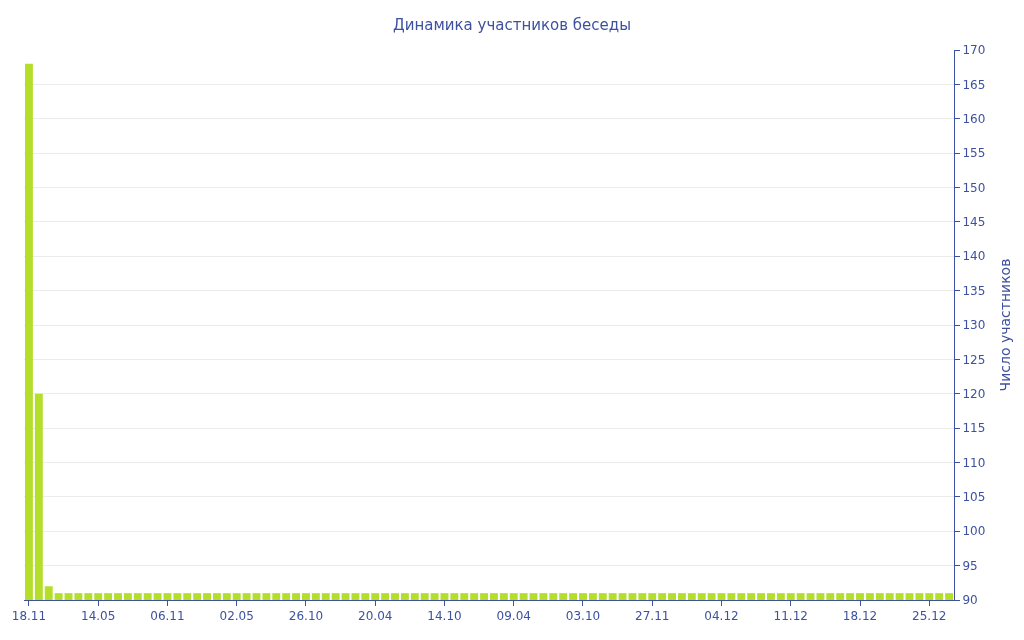  What do you see at coordinates (512, 24) in the screenshot?
I see `chart-title: Динамика участников беседы` at bounding box center [512, 24].